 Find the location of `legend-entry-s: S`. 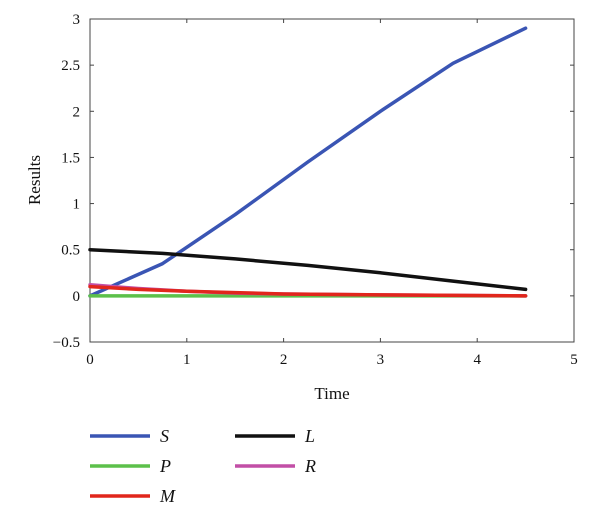

legend-entry-s: S is located at coordinates (129, 436).